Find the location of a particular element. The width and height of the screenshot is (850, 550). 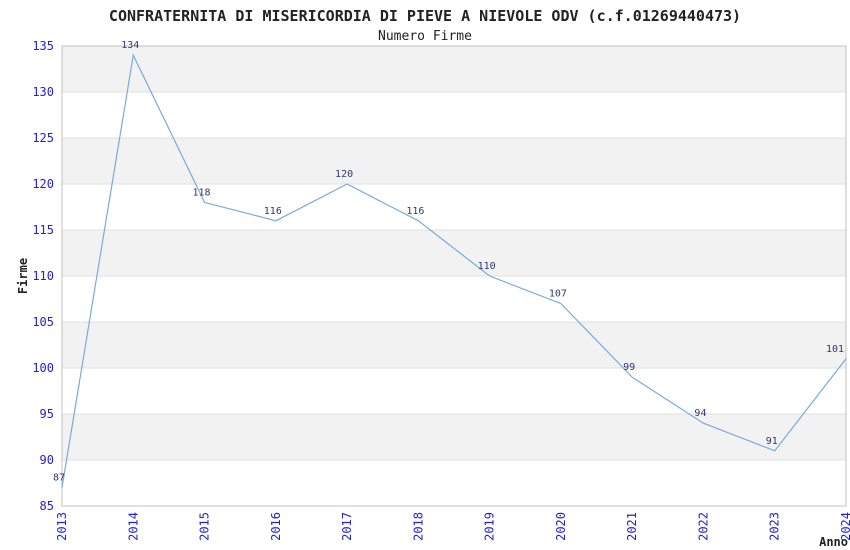

point-label: 110 is located at coordinates (487, 266).